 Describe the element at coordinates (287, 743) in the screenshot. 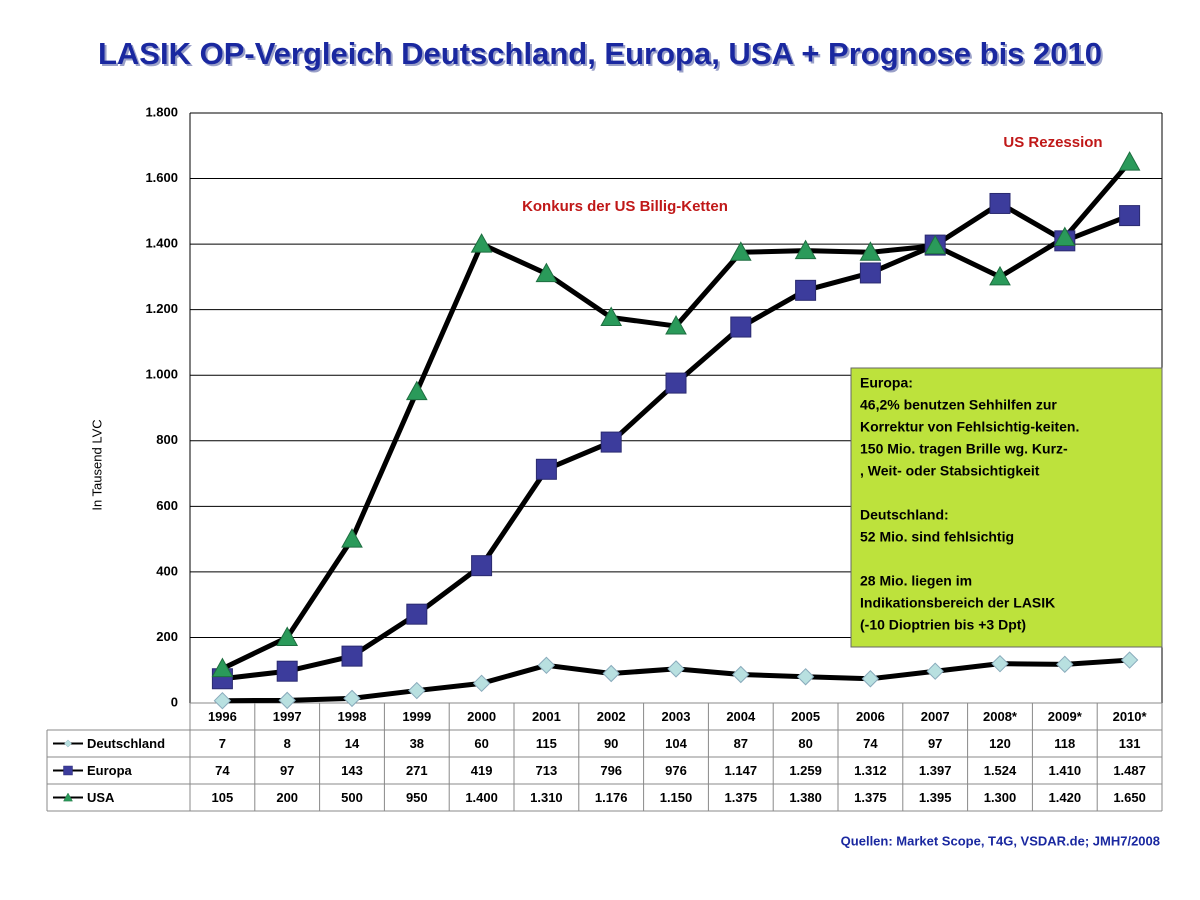

I see `data-label: 8` at that location.